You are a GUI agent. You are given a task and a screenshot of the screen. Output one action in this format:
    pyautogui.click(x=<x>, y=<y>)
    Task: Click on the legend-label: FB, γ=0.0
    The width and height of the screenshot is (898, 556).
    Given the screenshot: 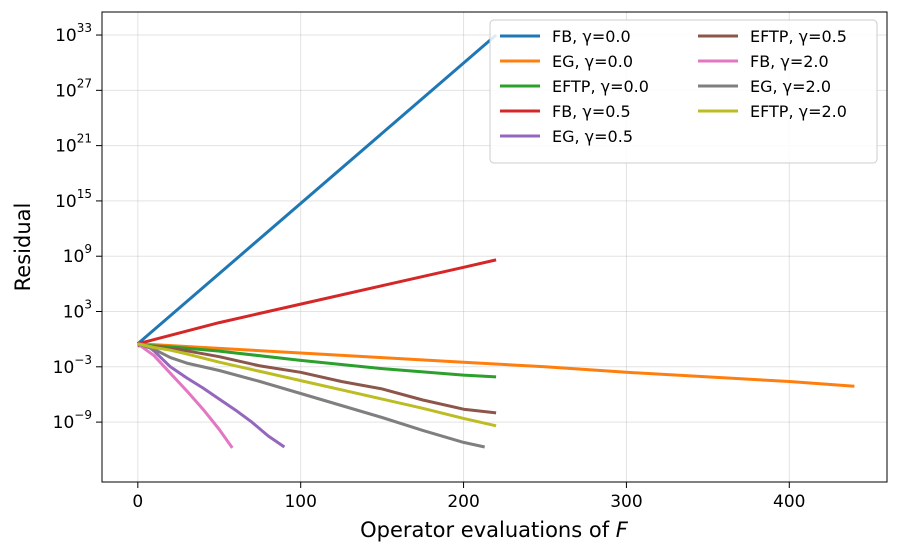 What is the action you would take?
    pyautogui.click(x=591, y=36)
    